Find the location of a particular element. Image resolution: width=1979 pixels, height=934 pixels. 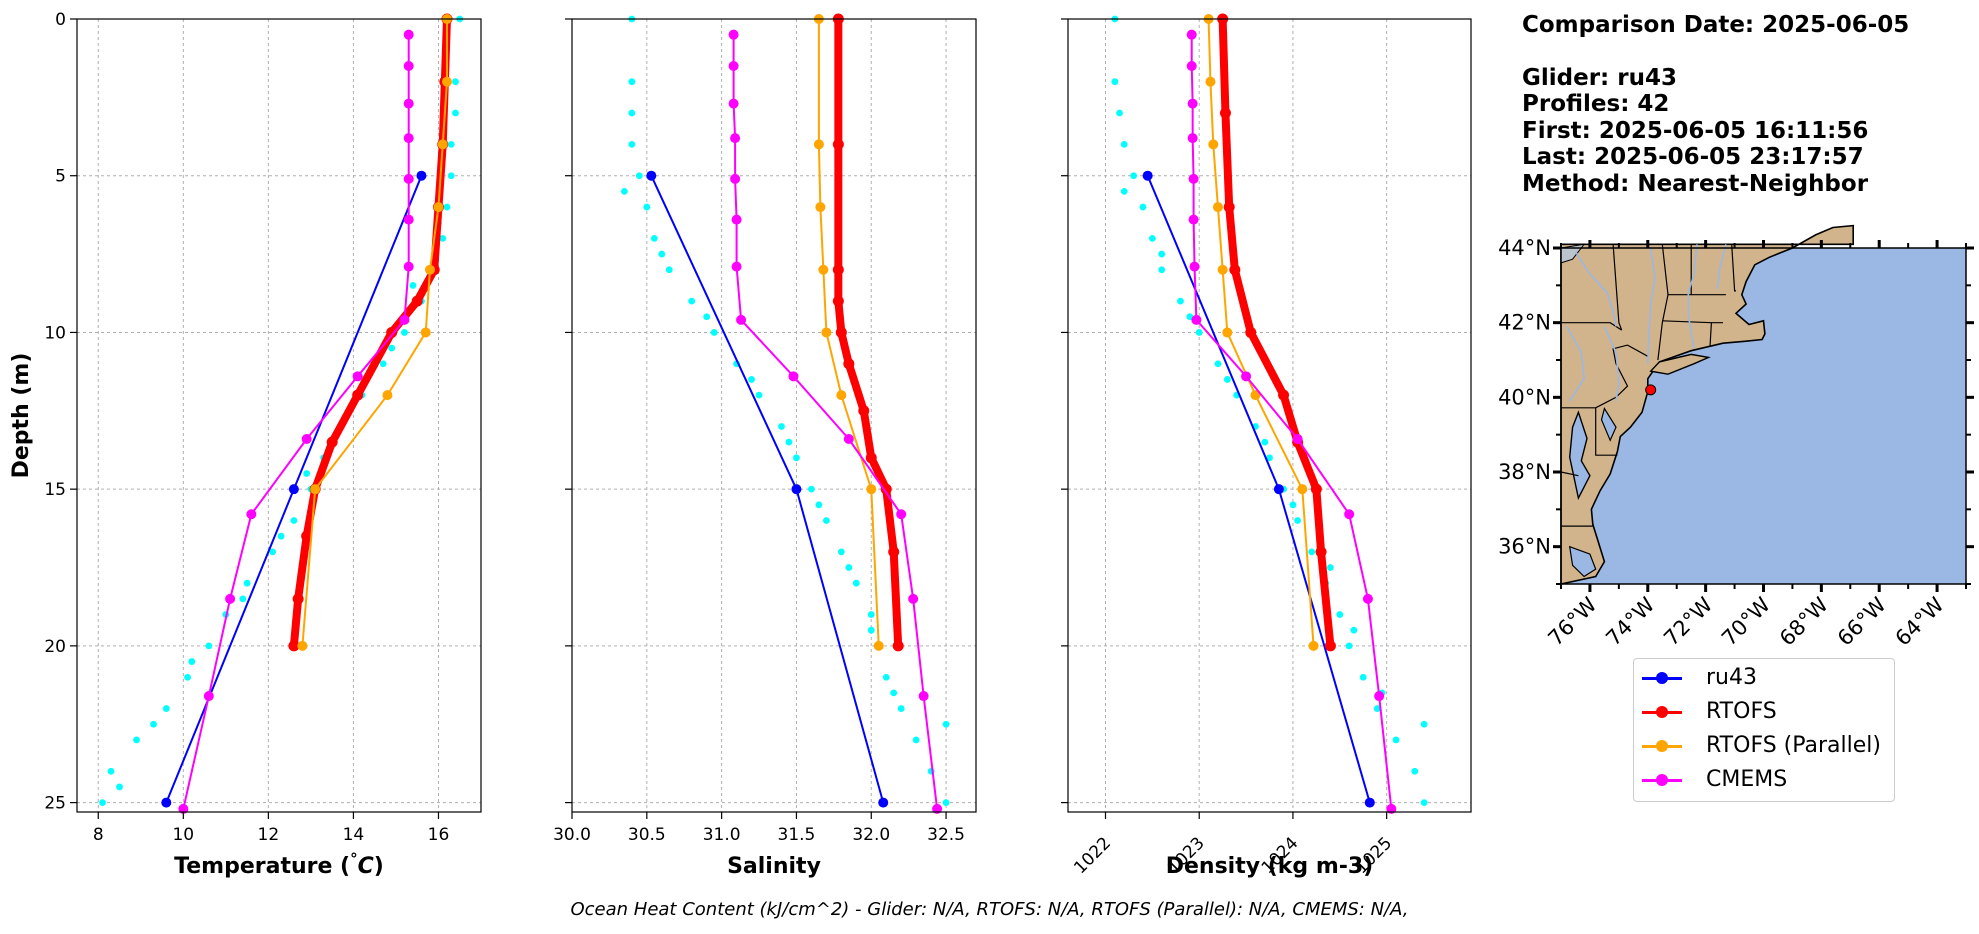

x-axis-label-part: Temperature ( is located at coordinates (262, 866).